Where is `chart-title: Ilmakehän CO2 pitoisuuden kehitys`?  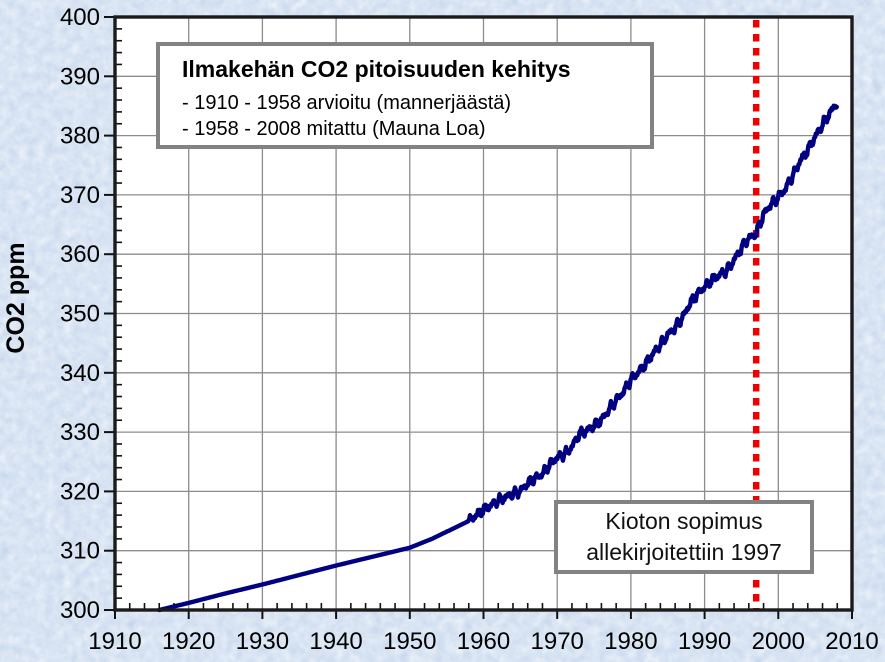 chart-title: Ilmakehän CO2 pitoisuuden kehitys is located at coordinates (376, 69).